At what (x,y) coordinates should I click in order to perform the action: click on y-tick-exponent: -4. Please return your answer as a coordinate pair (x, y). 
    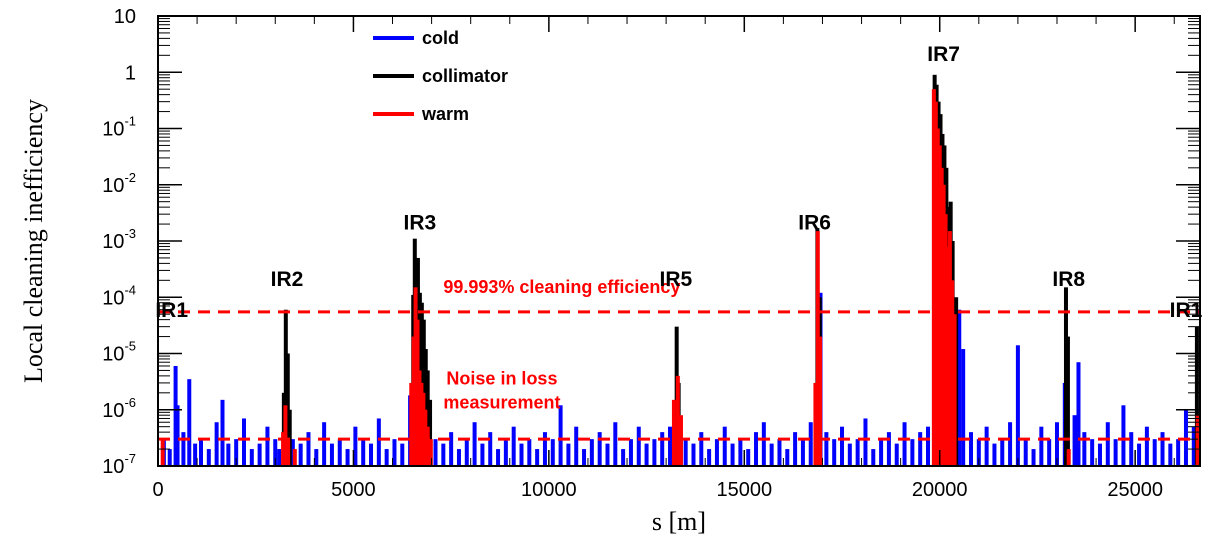
    Looking at the image, I should click on (130, 289).